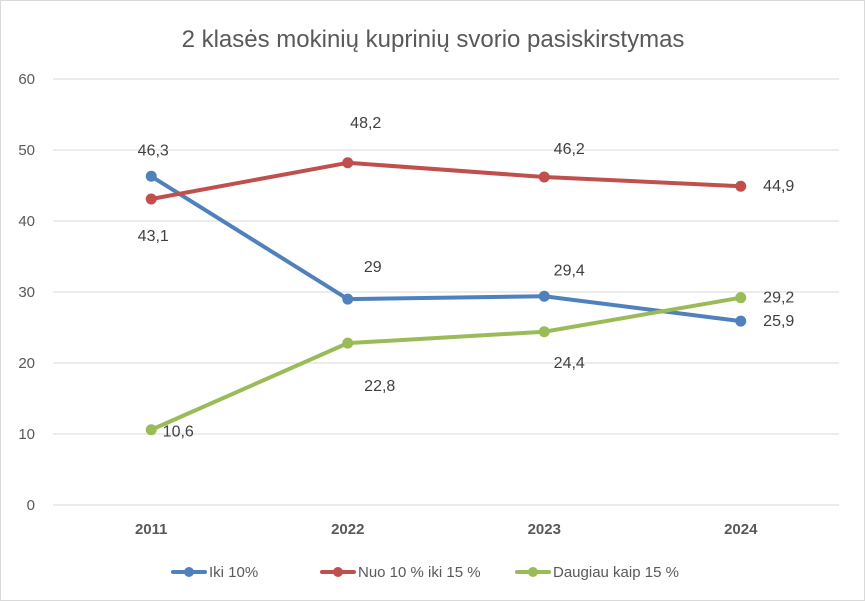 Image resolution: width=865 pixels, height=602 pixels. I want to click on series-line, so click(446, 180).